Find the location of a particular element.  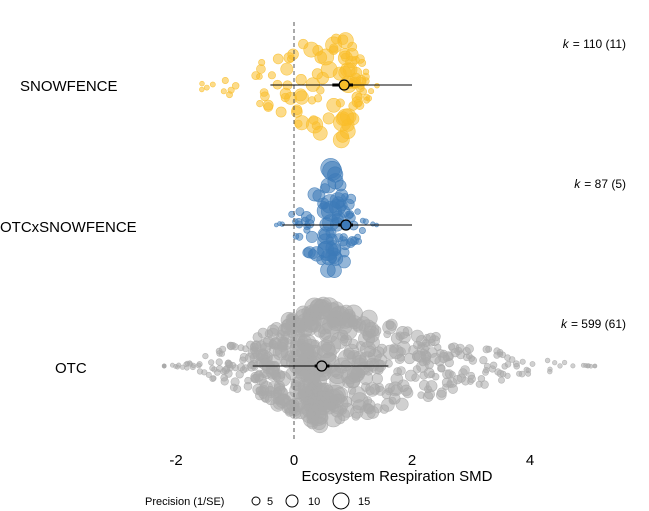

confidence-interval-layer is located at coordinates (332, 225).